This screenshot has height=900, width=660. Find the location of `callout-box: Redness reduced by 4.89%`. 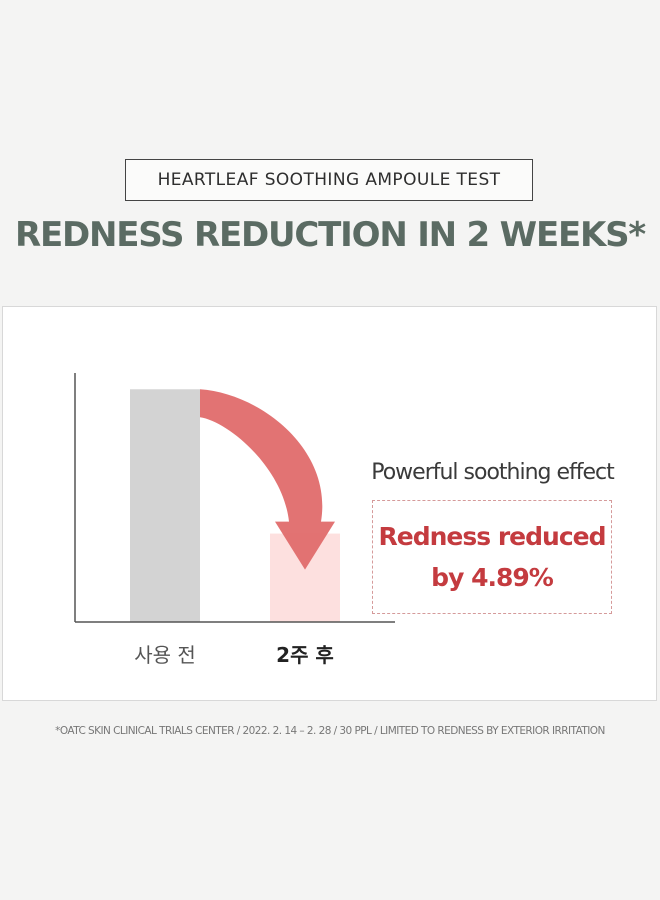

callout-box: Redness reduced by 4.89% is located at coordinates (492, 557).